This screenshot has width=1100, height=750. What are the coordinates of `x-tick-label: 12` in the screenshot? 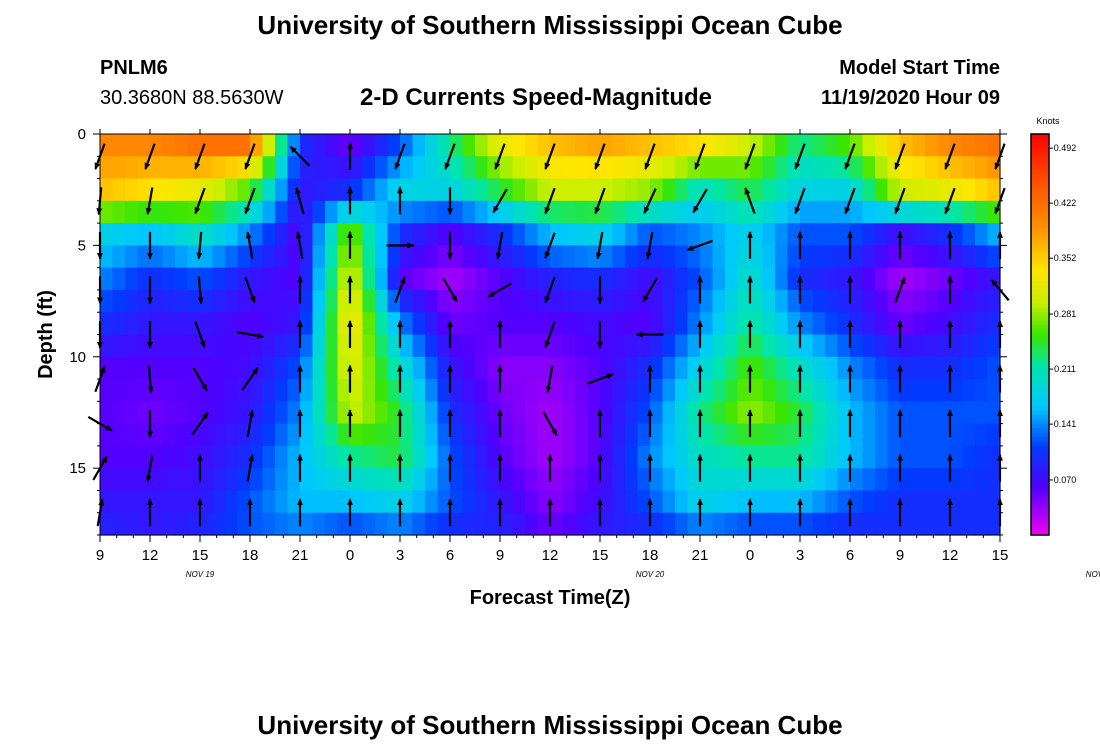 It's located at (950, 555).